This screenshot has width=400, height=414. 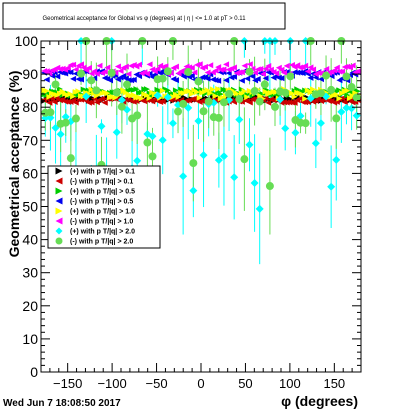 I want to click on x-tick-label: 150, so click(x=334, y=383).